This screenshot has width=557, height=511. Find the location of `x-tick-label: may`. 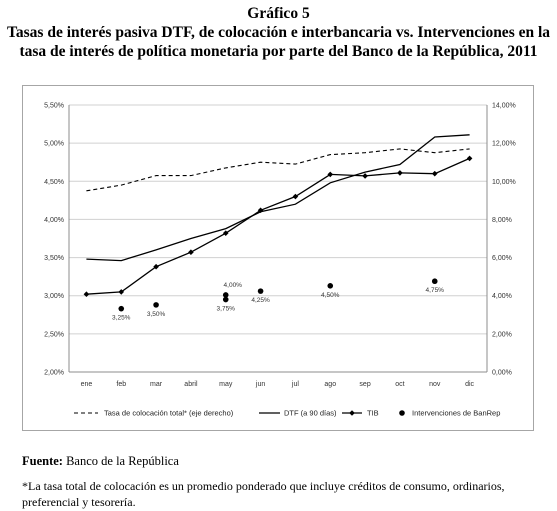

x-tick-label: may is located at coordinates (226, 384).